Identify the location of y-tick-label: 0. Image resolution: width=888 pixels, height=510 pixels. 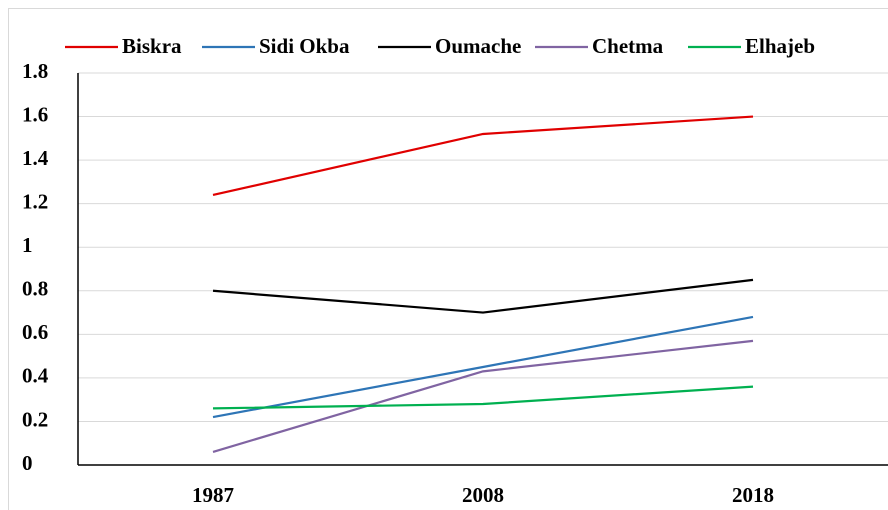
(27, 463).